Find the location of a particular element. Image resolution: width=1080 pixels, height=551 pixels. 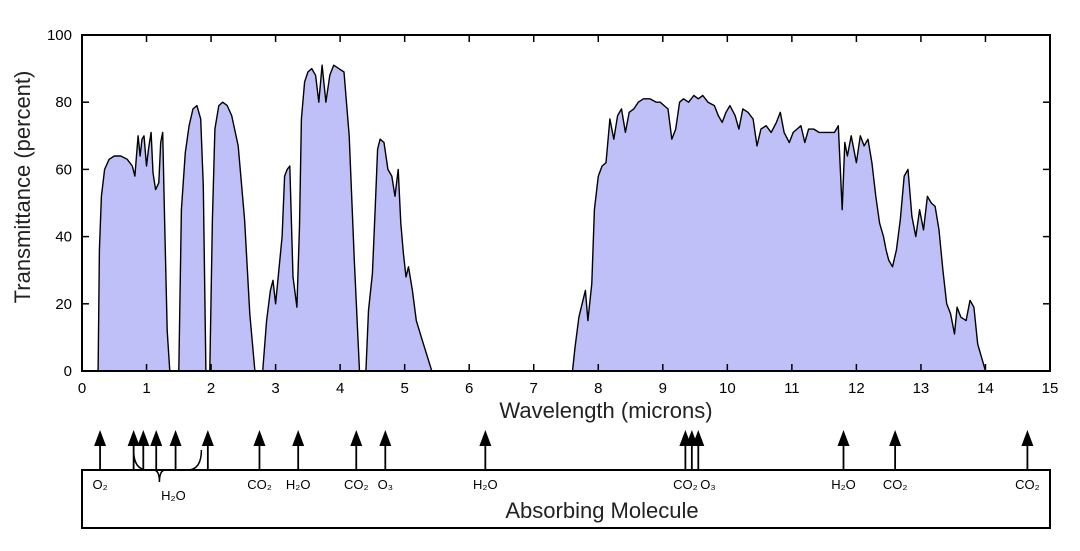

x-tick-label: 11 is located at coordinates (792, 388).